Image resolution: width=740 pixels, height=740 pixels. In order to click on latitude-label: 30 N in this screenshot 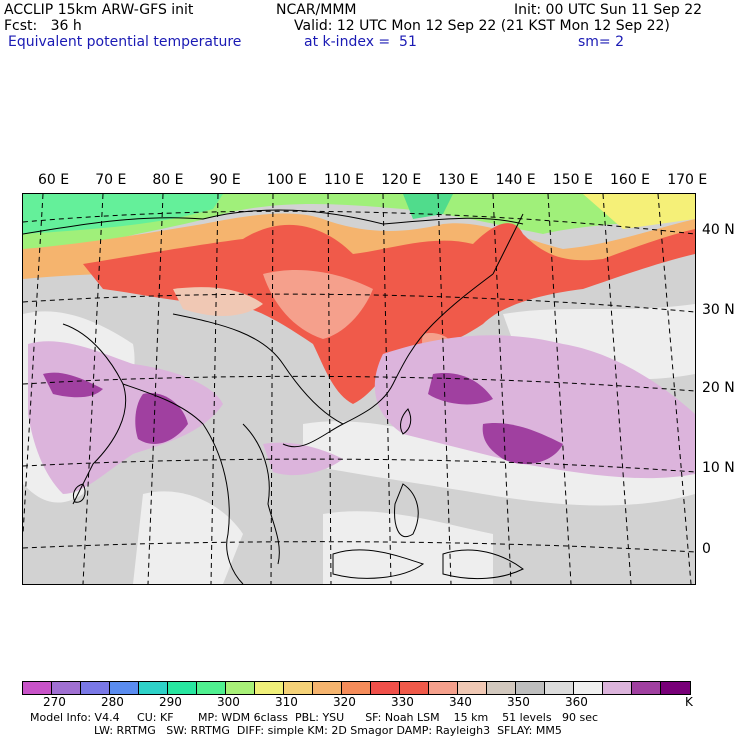, I will do `click(718, 310)`.